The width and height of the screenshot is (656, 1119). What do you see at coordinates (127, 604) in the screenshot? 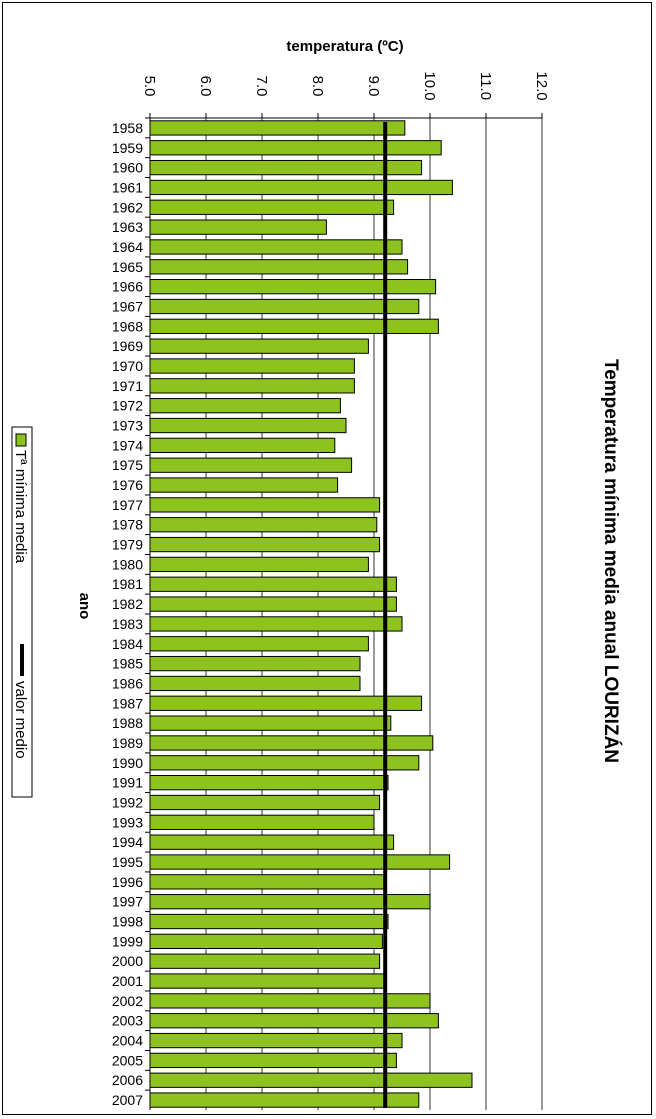
I see `x-tick-label: 1982` at bounding box center [127, 604].